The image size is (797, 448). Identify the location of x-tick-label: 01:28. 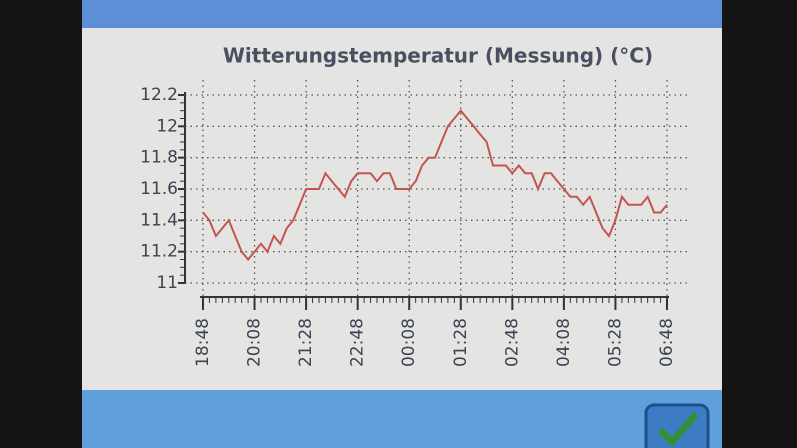
(461, 342).